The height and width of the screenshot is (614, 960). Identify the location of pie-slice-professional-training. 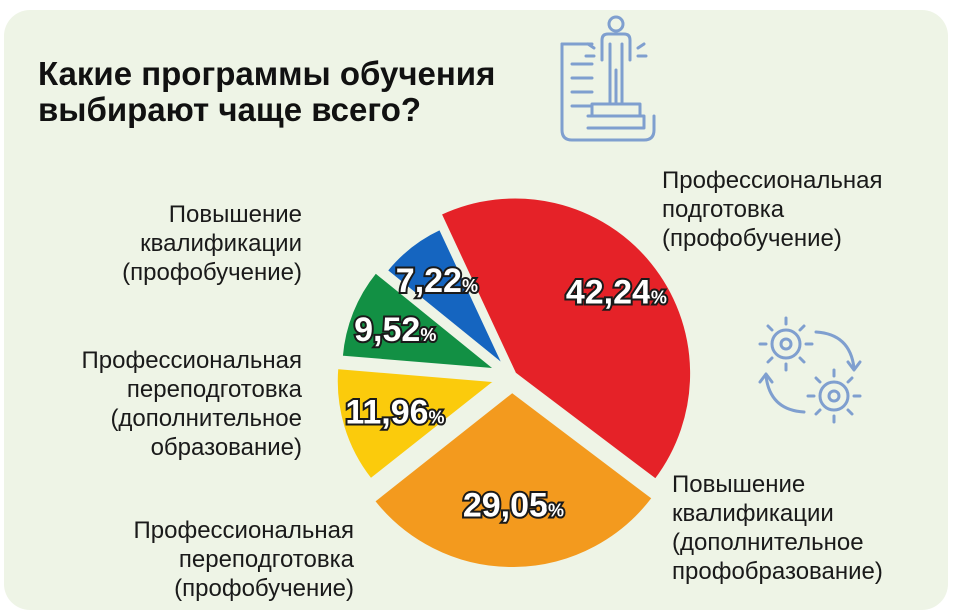
(566, 339).